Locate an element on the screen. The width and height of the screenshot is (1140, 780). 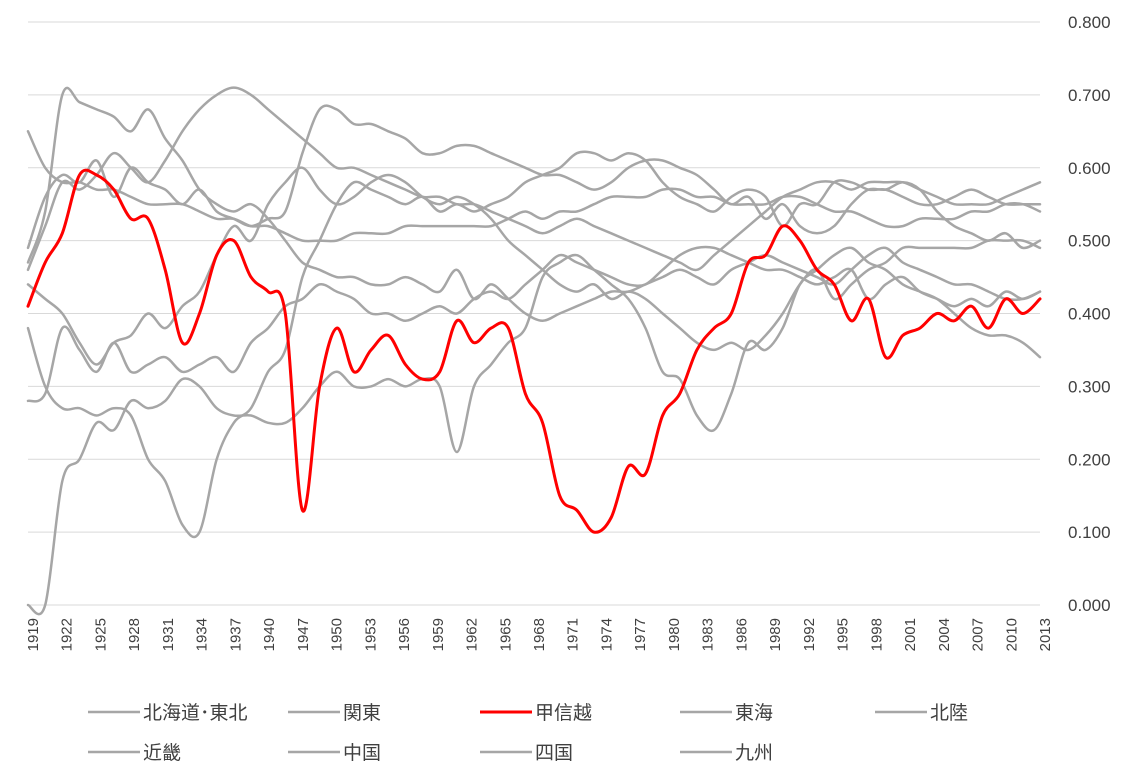
legend-label: 北陸 is located at coordinates (949, 713).